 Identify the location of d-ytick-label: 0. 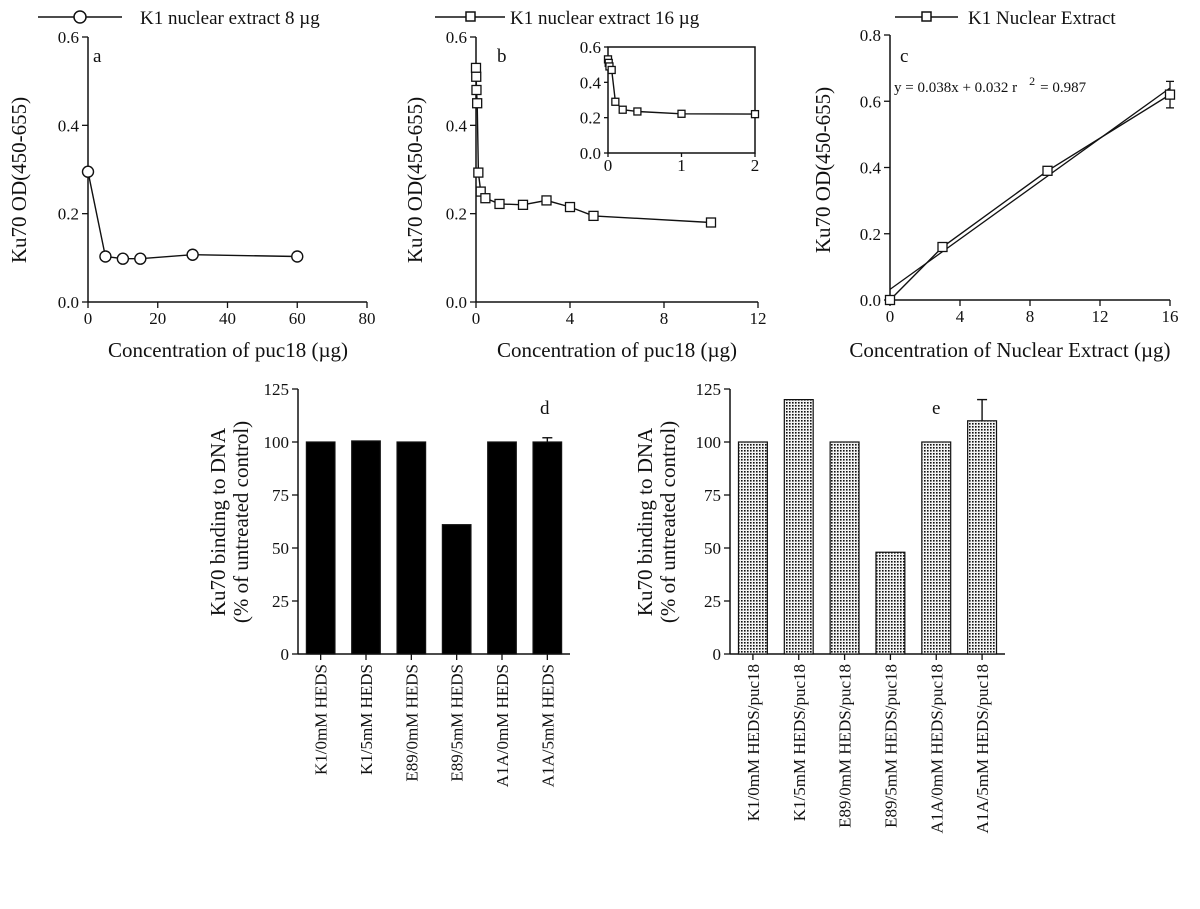
(285, 654).